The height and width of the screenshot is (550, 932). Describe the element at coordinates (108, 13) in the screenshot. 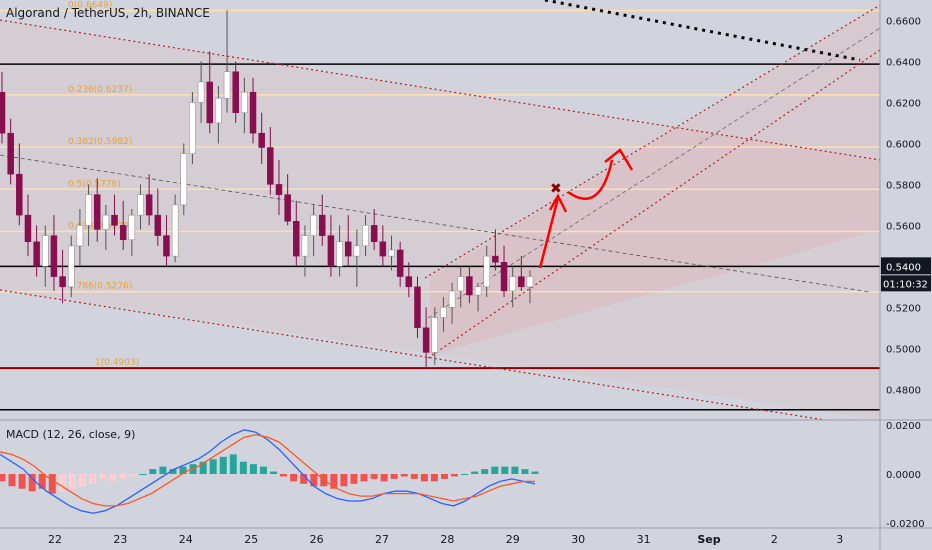

I see `symbol-title: Algorand / TetherUS, 2h, BINANCE` at that location.